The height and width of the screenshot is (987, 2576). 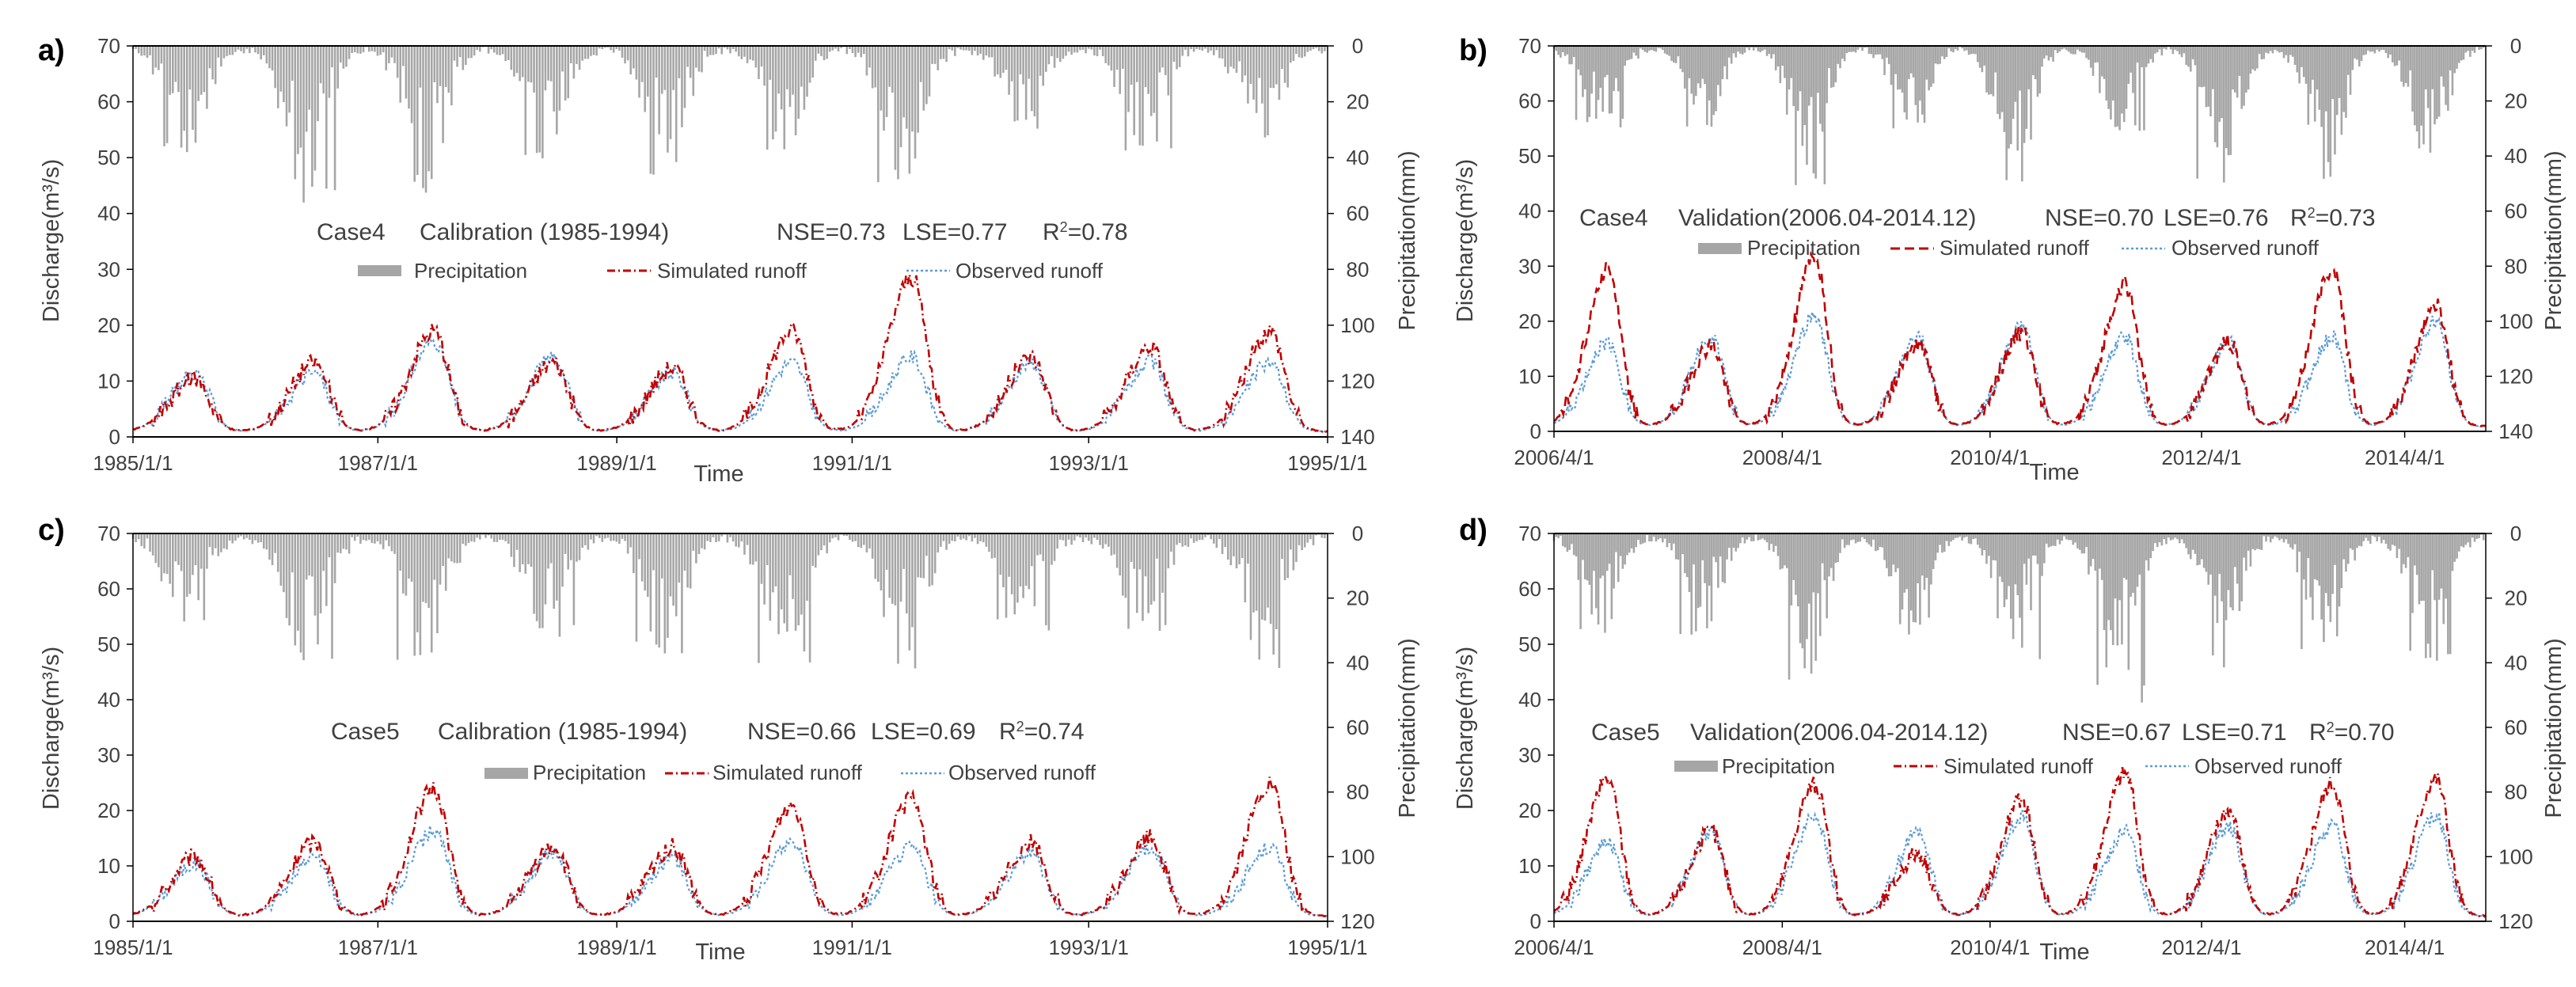 I want to click on y2-tick-label: 80, so click(x=1358, y=269).